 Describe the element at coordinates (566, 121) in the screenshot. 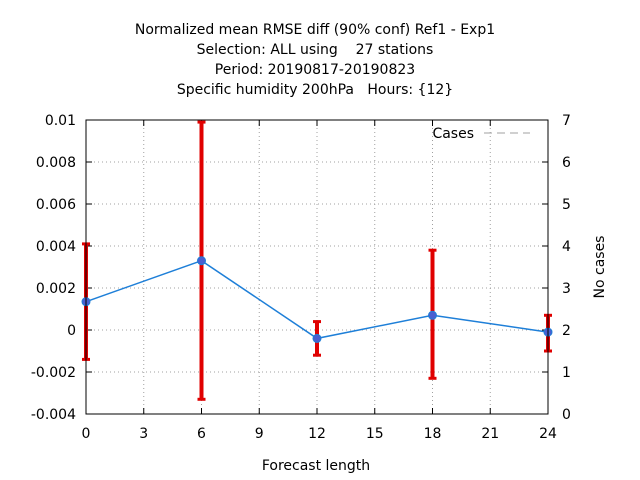

I see `y2-tick-label: 7` at that location.